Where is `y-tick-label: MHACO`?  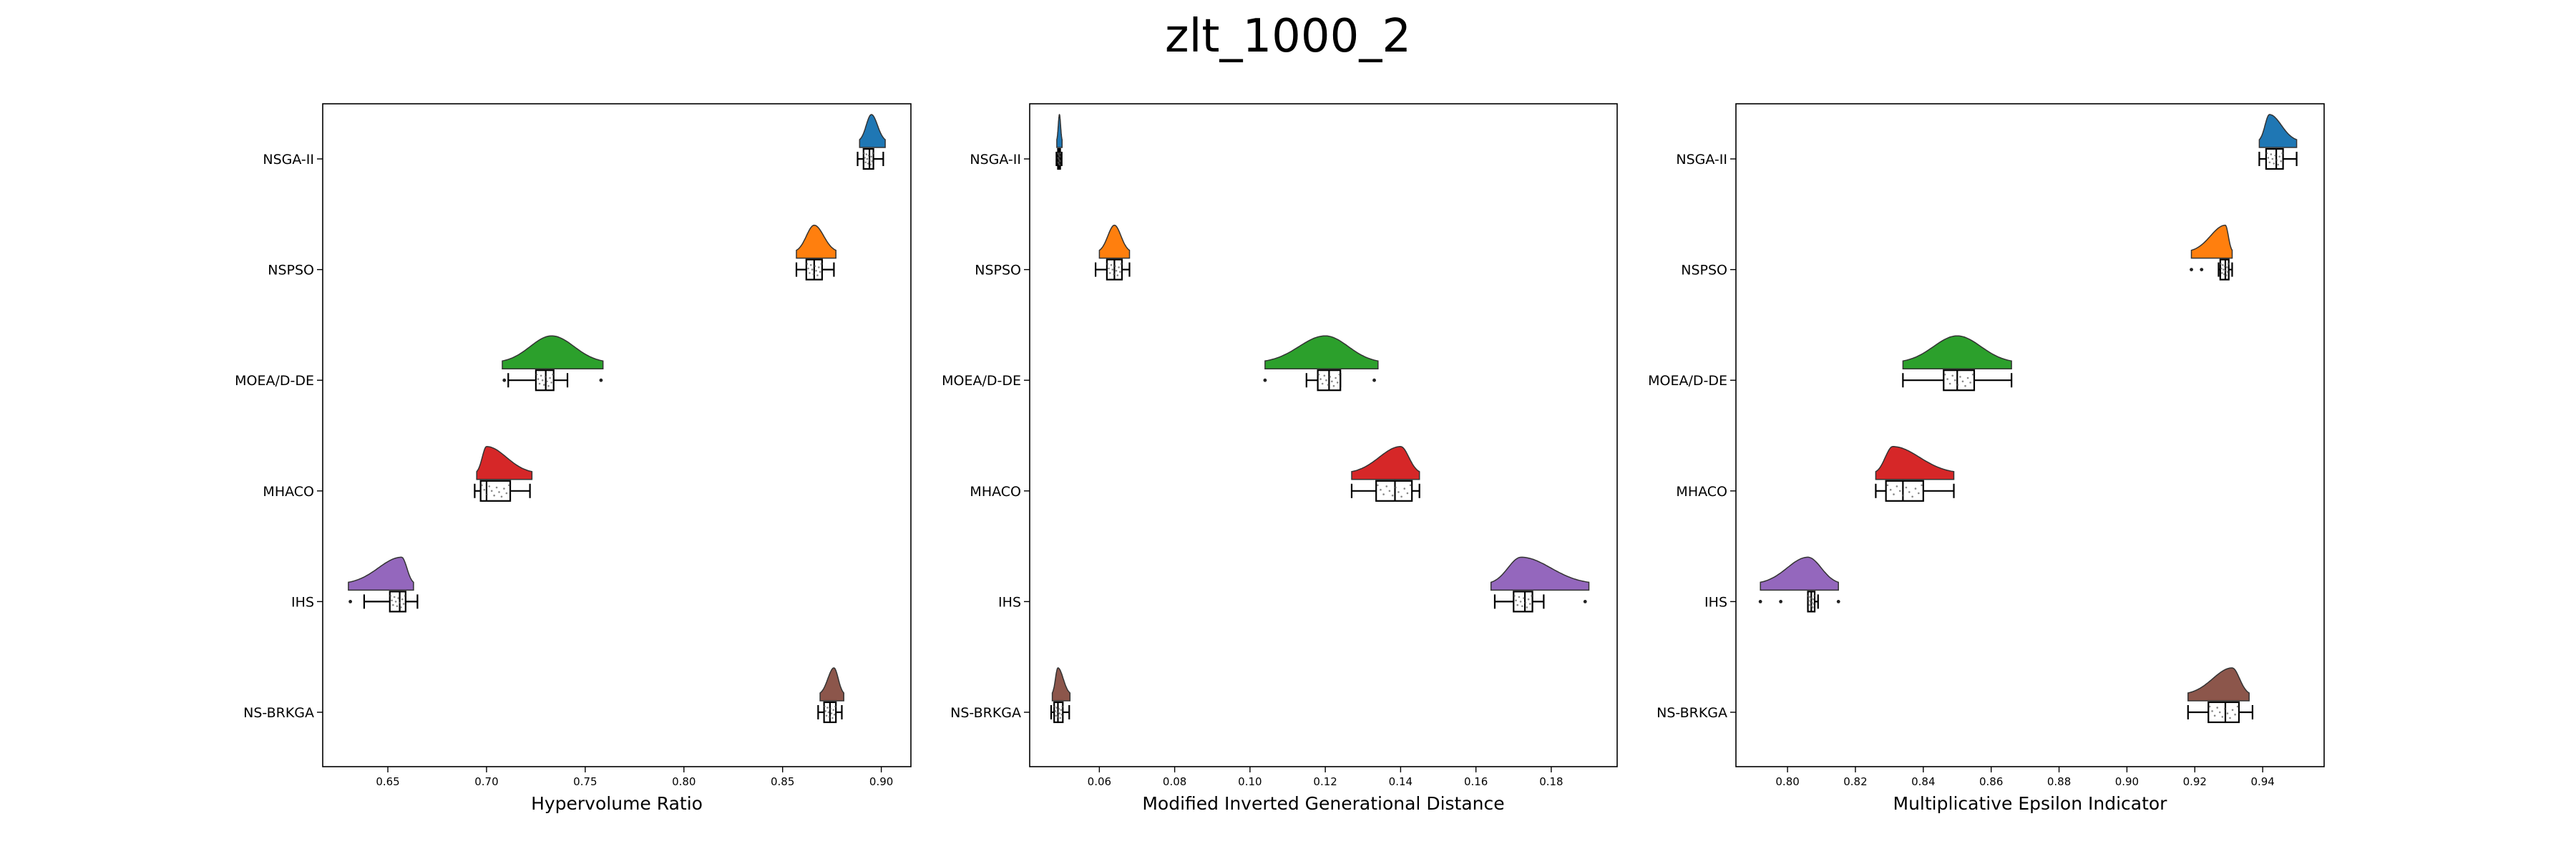 y-tick-label: MHACO is located at coordinates (1701, 492).